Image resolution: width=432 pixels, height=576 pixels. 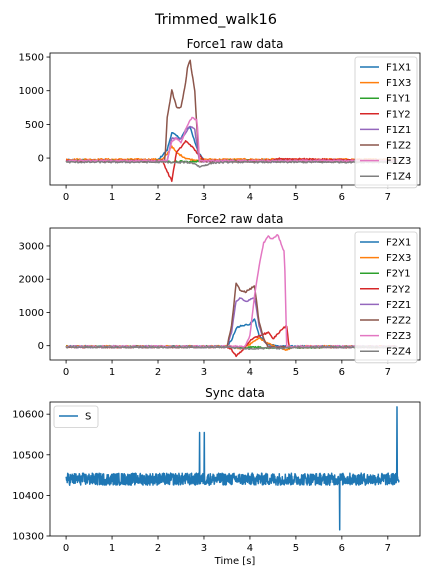 I want to click on series-line-f1z4, so click(x=231, y=164).